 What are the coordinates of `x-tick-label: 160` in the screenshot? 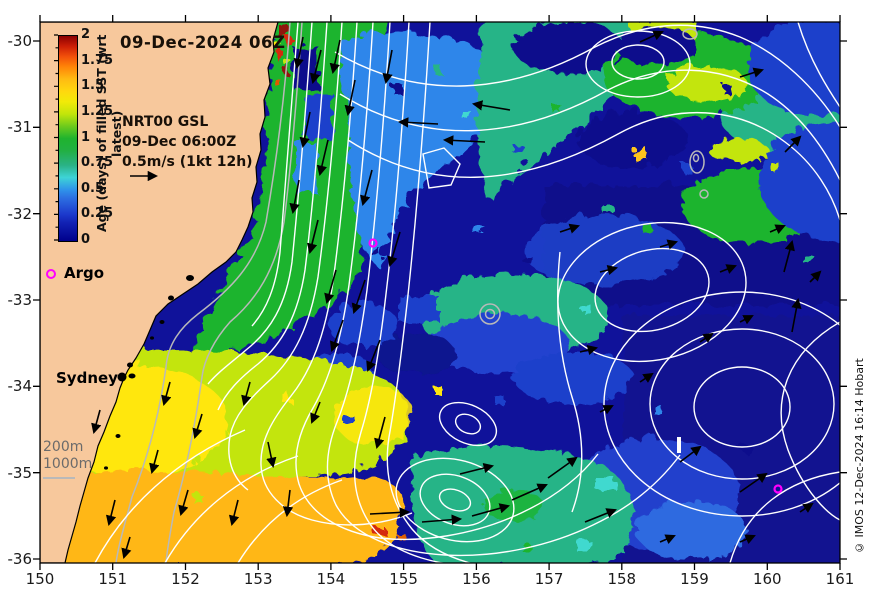 It's located at (767, 579).